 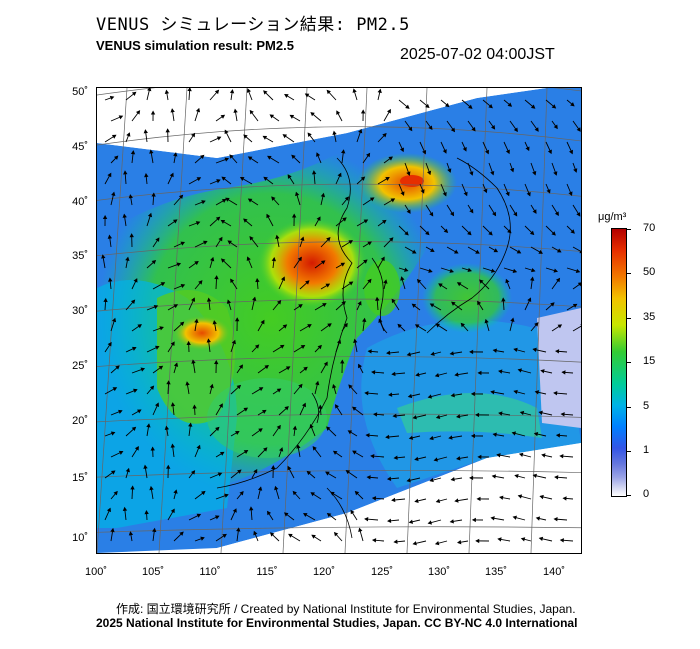 I want to click on colorbar-tick, so click(x=628, y=495).